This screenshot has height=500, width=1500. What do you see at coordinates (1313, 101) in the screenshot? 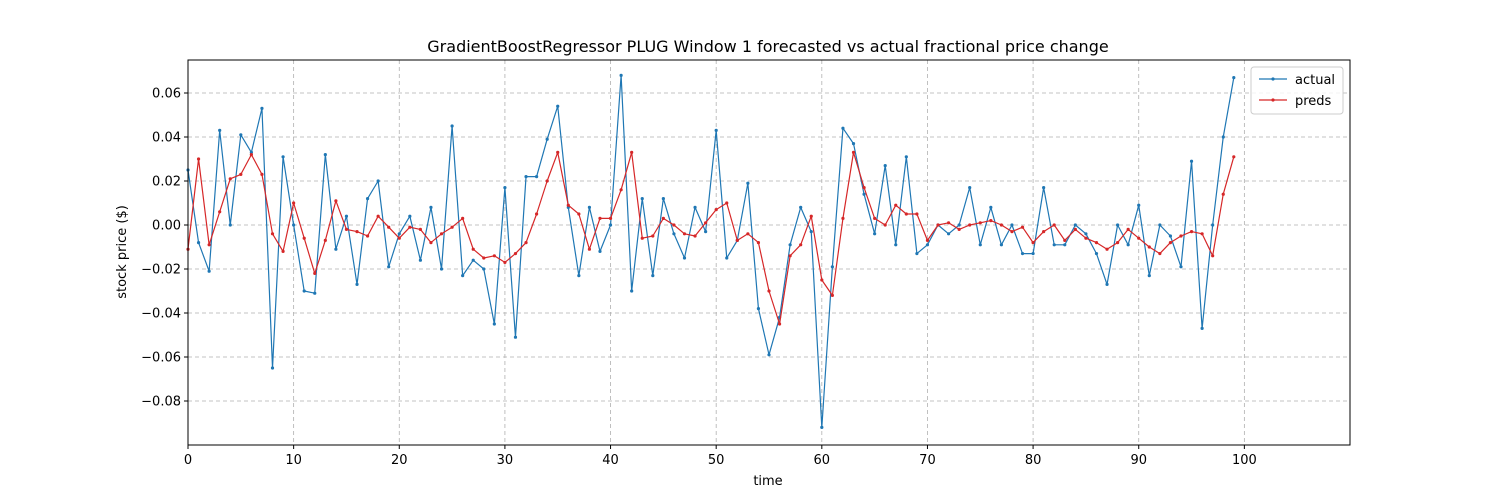
I see `legend-label-preds: preds` at bounding box center [1313, 101].